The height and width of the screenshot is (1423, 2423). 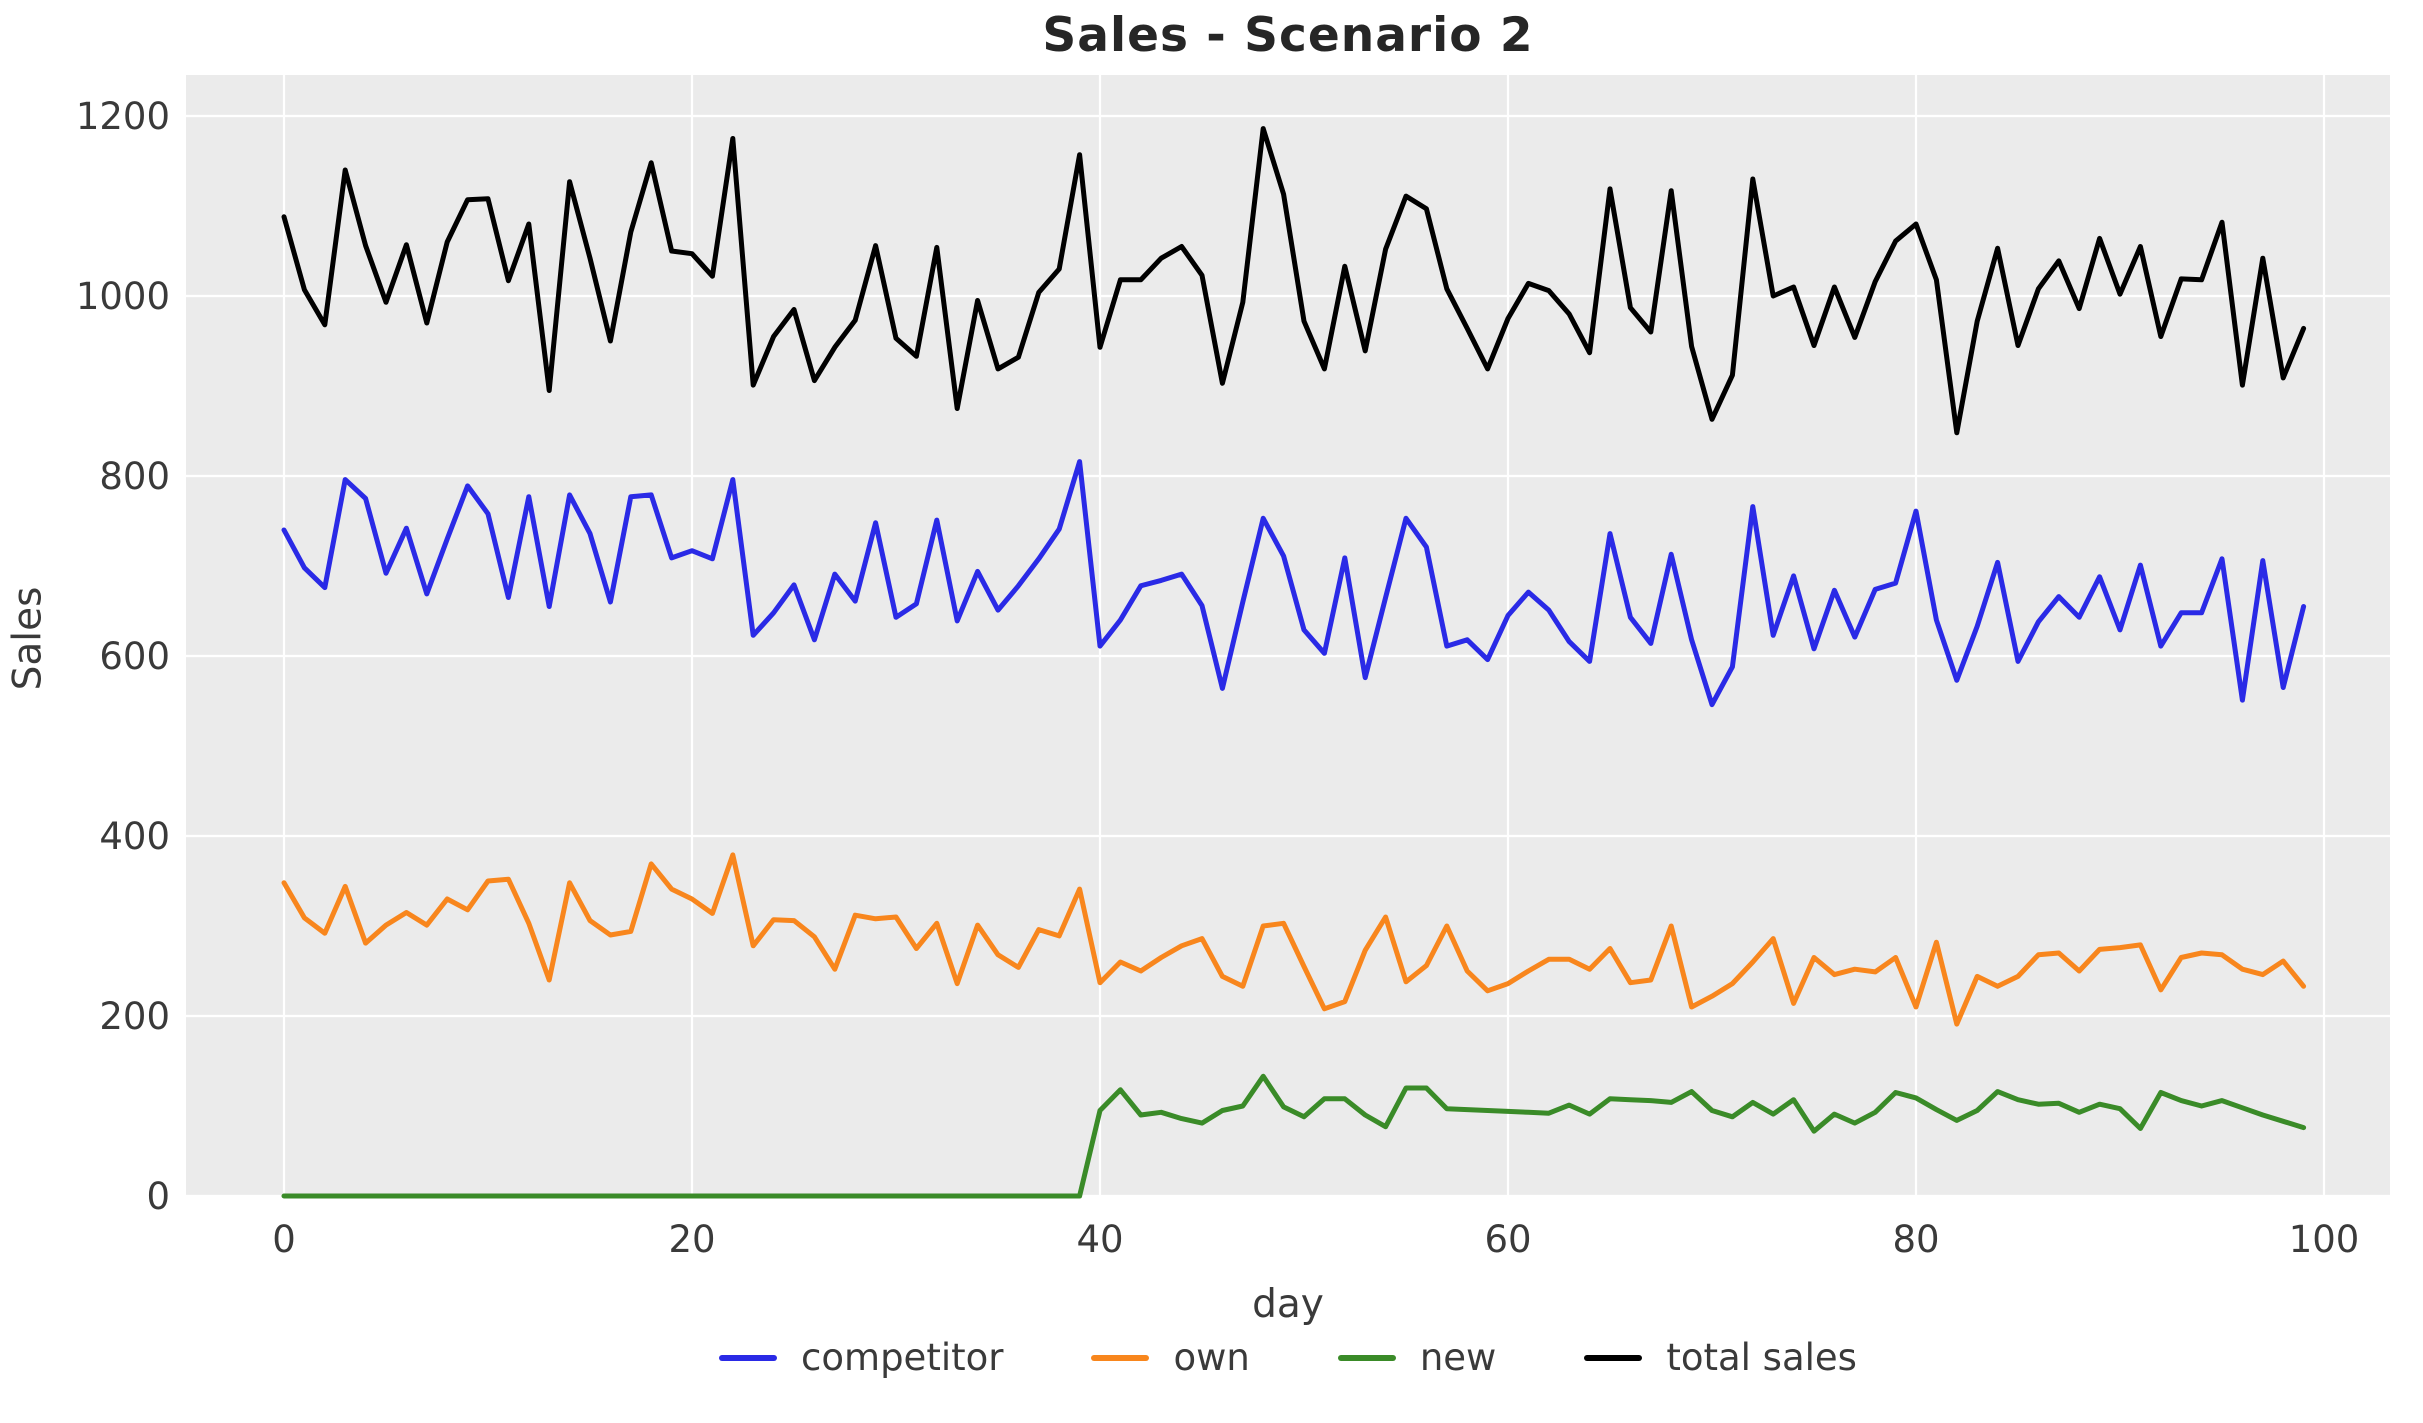 What do you see at coordinates (134, 1016) in the screenshot?
I see `y-tick-label: 200` at bounding box center [134, 1016].